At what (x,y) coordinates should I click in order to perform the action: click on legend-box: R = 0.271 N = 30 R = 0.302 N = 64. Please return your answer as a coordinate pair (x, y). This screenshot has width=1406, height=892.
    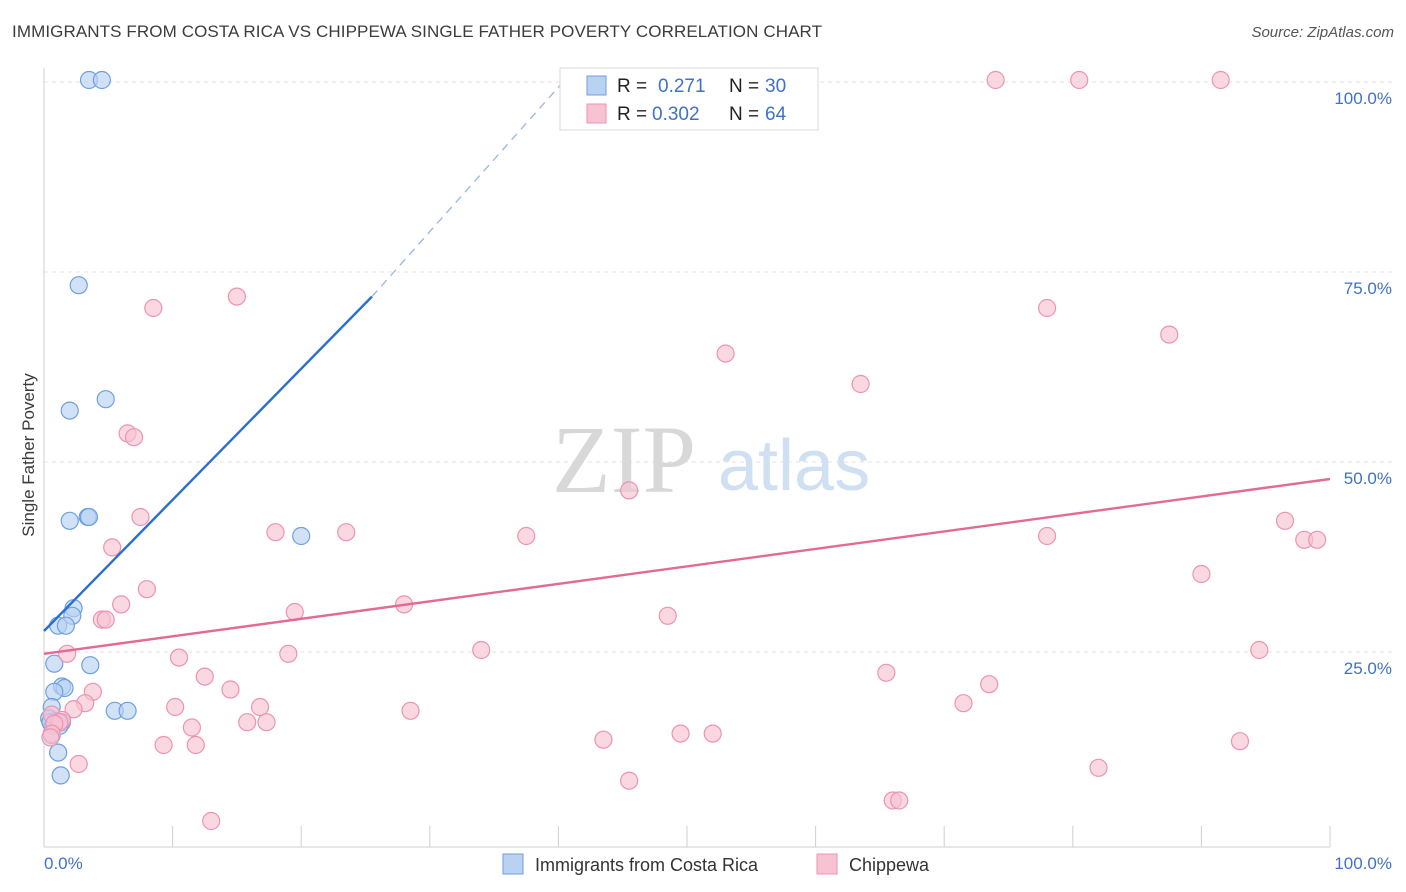
    Looking at the image, I should click on (689, 99).